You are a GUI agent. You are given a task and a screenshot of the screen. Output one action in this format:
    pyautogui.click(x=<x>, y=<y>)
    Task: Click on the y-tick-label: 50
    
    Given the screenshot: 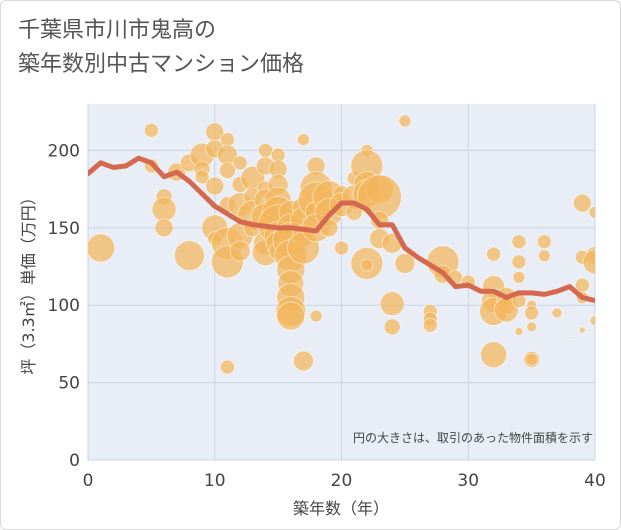 What is the action you would take?
    pyautogui.click(x=69, y=384)
    